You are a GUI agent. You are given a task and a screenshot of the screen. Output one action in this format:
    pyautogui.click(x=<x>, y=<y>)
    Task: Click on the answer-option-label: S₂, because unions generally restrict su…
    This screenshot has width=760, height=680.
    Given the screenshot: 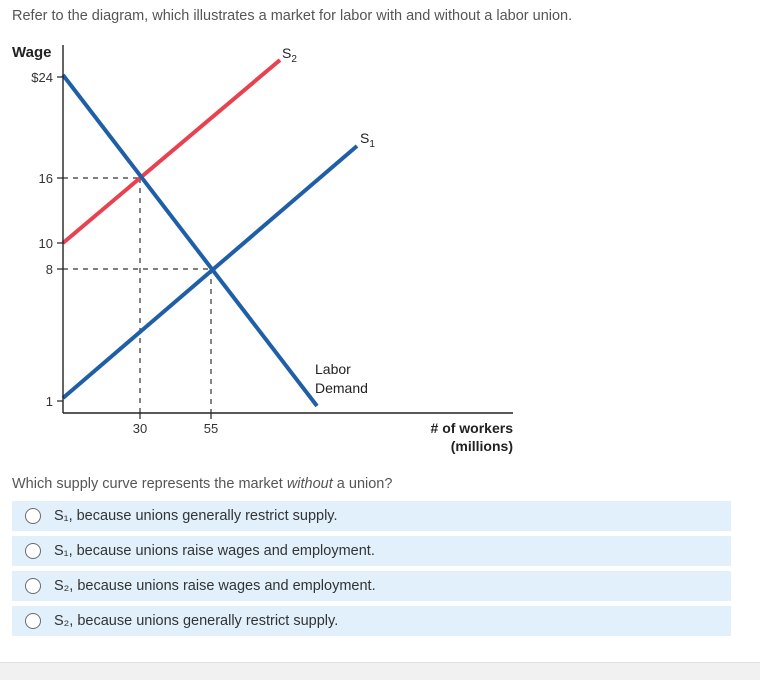 What is the action you would take?
    pyautogui.click(x=196, y=621)
    